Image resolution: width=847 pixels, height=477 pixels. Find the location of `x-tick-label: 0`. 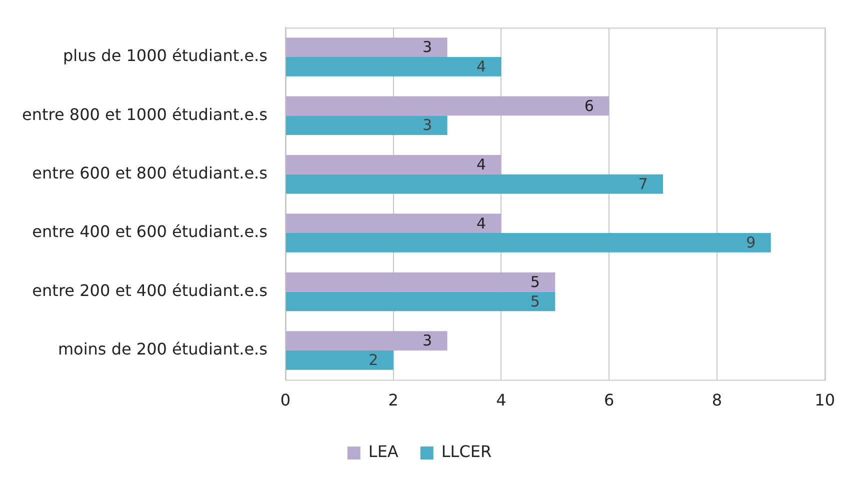

x-tick-label: 0 is located at coordinates (285, 400).